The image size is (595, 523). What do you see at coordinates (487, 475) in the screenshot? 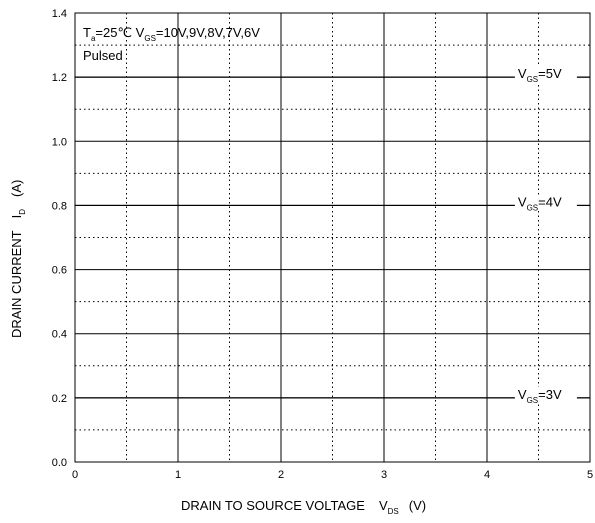
I see `x-tick-label: 4` at bounding box center [487, 475].